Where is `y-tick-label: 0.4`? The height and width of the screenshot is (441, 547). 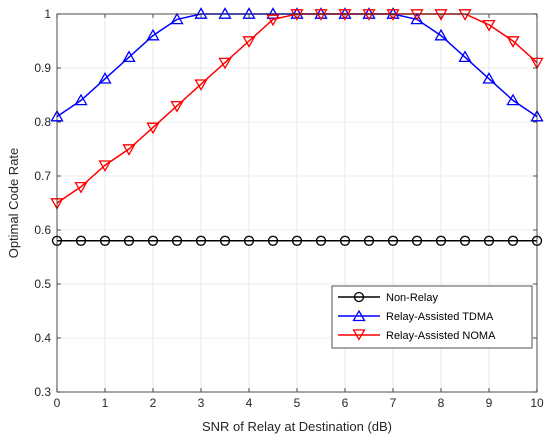 y-tick-label: 0.4 is located at coordinates (42, 338).